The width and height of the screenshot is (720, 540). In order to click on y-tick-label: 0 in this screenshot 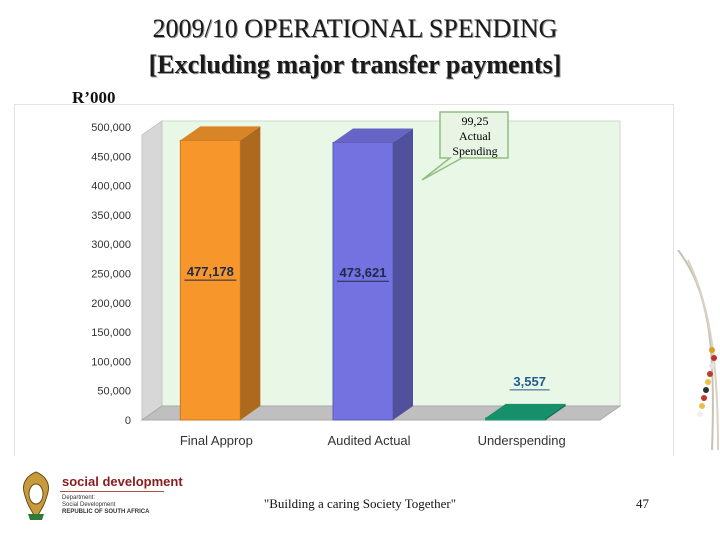, I will do `click(128, 421)`.